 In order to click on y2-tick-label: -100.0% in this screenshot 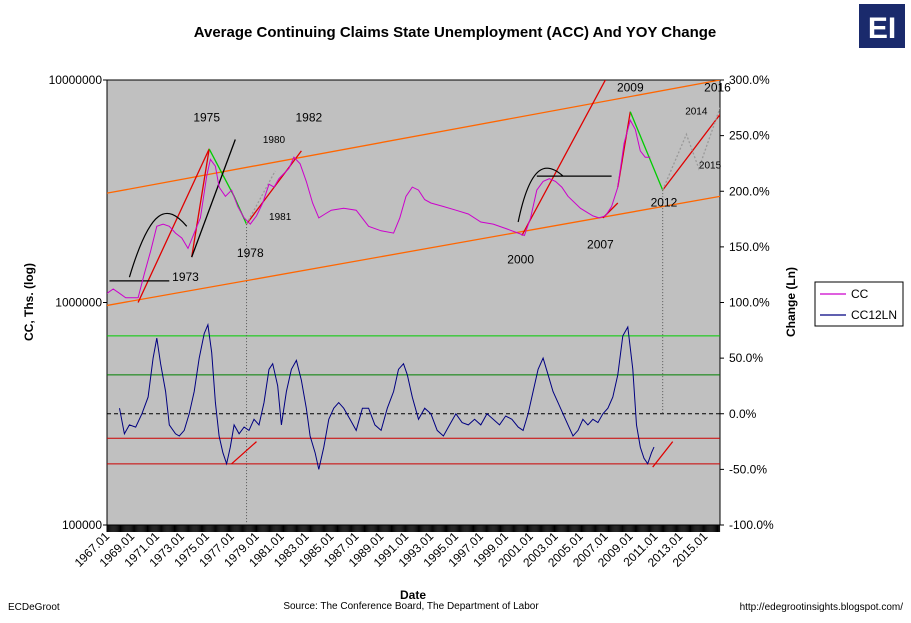, I will do `click(751, 525)`.